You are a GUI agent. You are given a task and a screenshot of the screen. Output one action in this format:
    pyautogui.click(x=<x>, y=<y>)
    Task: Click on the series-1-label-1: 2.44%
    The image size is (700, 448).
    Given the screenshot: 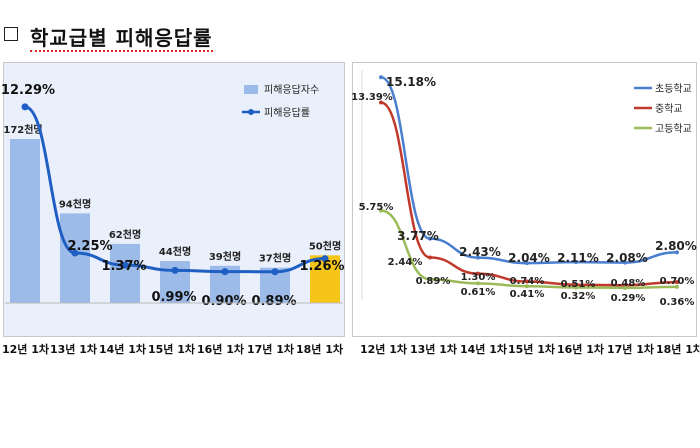 What is the action you would take?
    pyautogui.click(x=405, y=262)
    